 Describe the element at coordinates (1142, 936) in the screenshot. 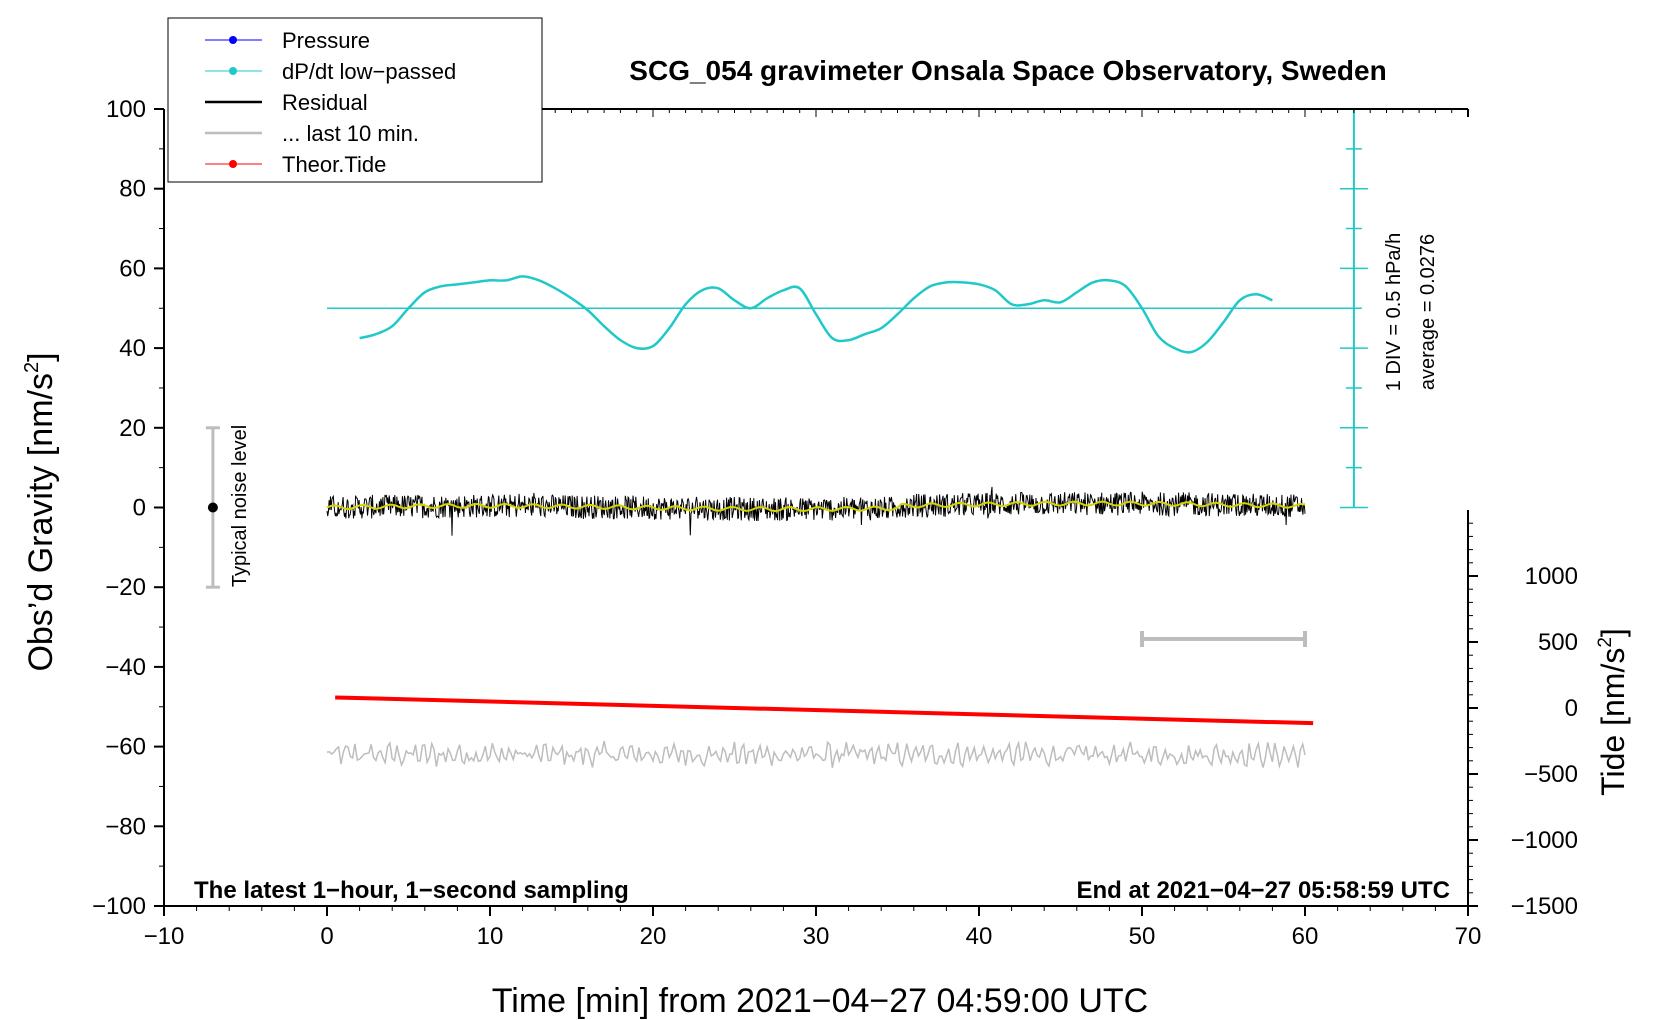

I see `x-tick-label: 50` at that location.